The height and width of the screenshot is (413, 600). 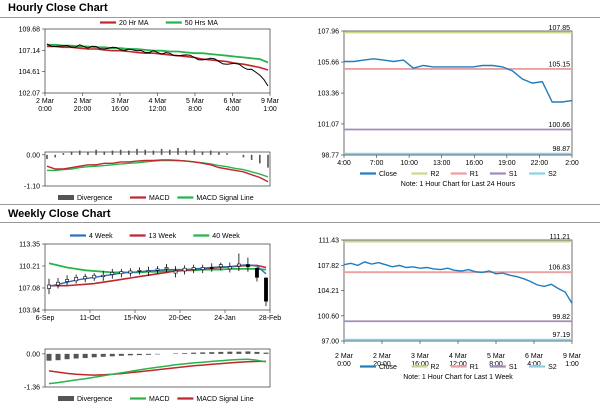 I want to click on hourly-price-x-tick-label: 3 Mar 16:00, so click(x=120, y=105).